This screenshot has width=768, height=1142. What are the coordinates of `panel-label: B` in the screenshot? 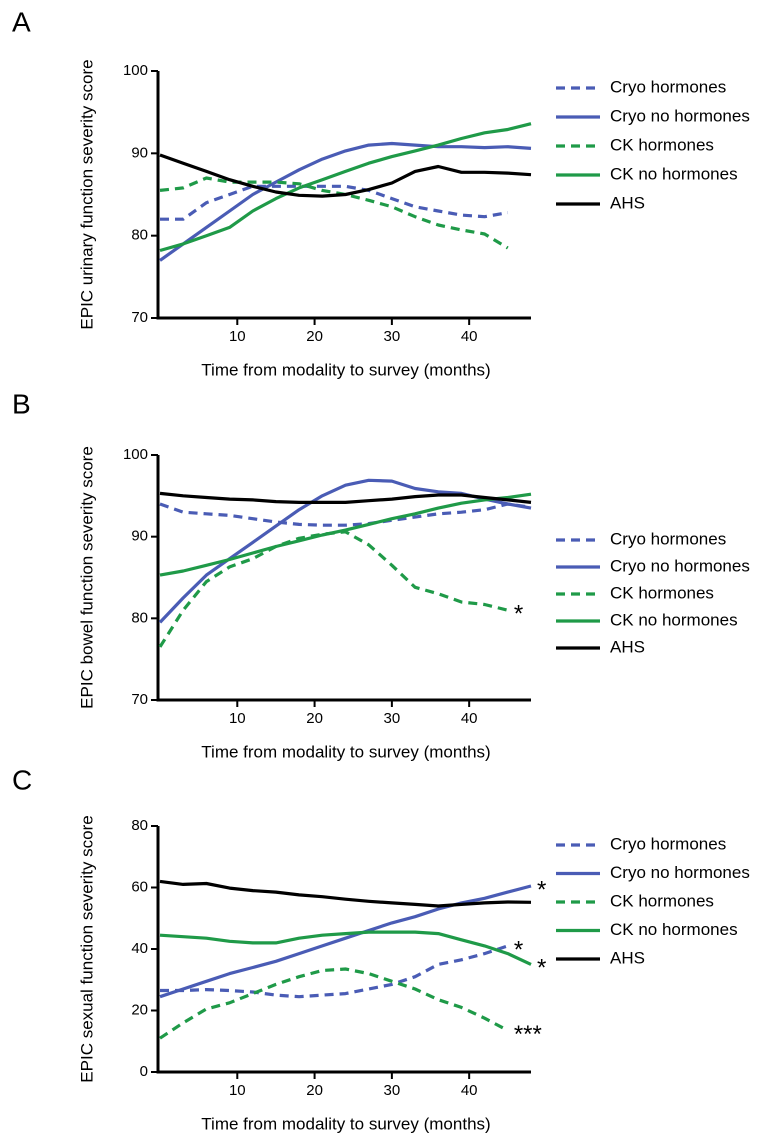 It's located at (21, 403).